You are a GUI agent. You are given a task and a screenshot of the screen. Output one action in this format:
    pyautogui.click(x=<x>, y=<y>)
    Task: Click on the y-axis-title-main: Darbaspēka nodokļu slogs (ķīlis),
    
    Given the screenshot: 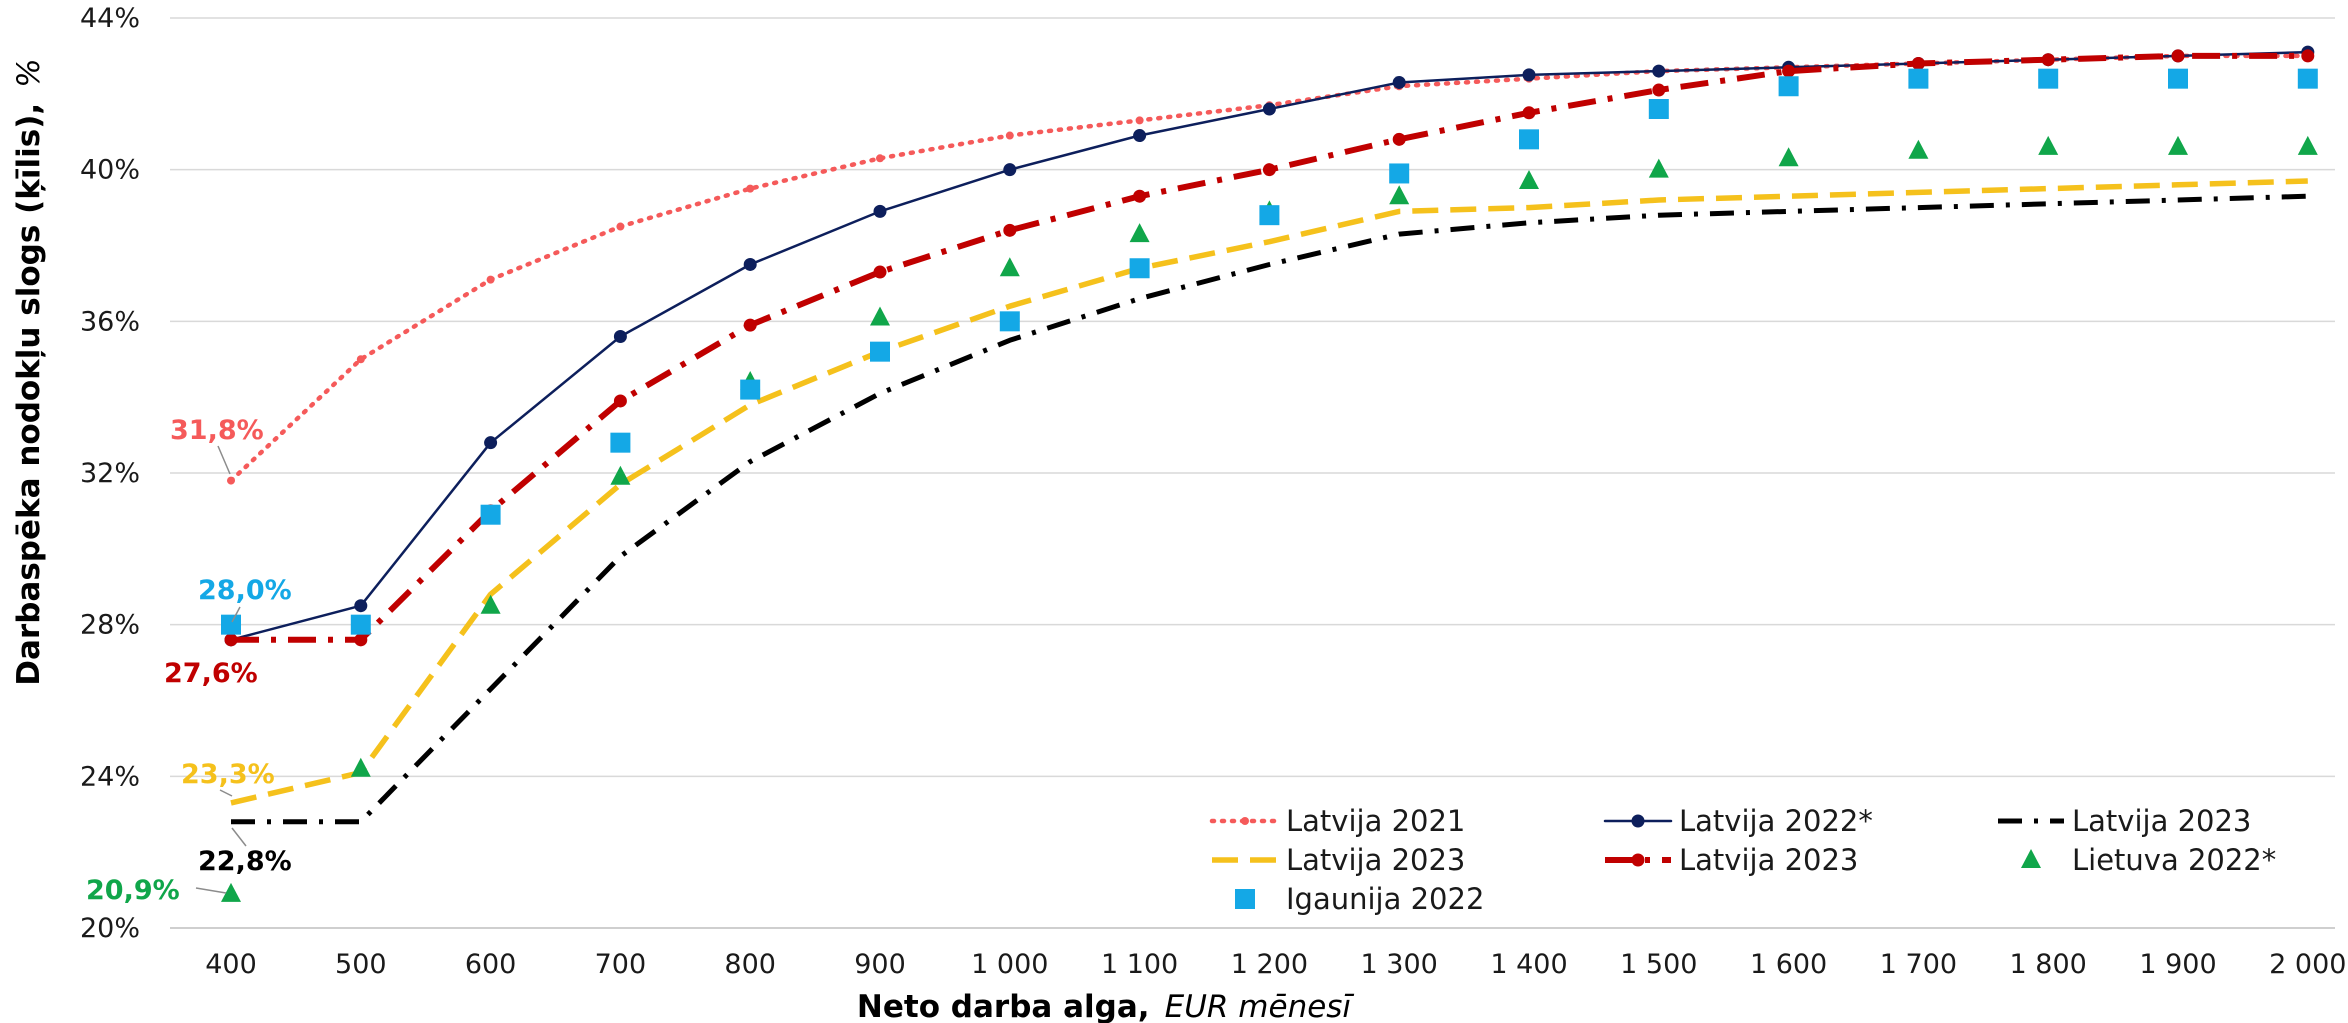 What is the action you would take?
    pyautogui.click(x=29, y=394)
    